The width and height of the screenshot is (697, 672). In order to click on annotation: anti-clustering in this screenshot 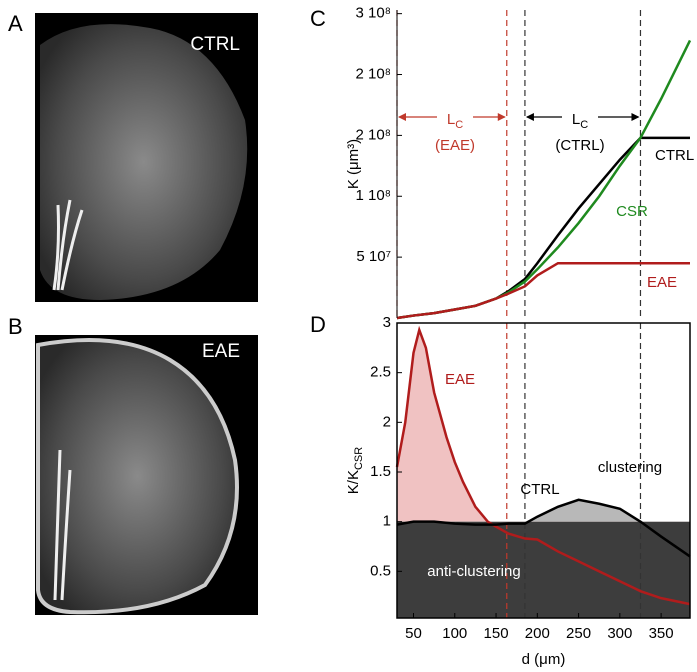, I will do `click(473, 571)`.